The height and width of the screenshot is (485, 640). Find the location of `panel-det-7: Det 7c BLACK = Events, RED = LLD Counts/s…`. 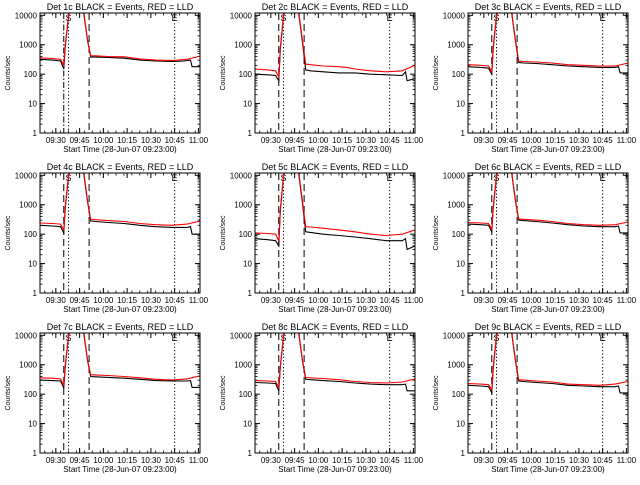

panel-det-7: Det 7c BLACK = Events, RED = LLD Counts/s… is located at coordinates (107, 398).